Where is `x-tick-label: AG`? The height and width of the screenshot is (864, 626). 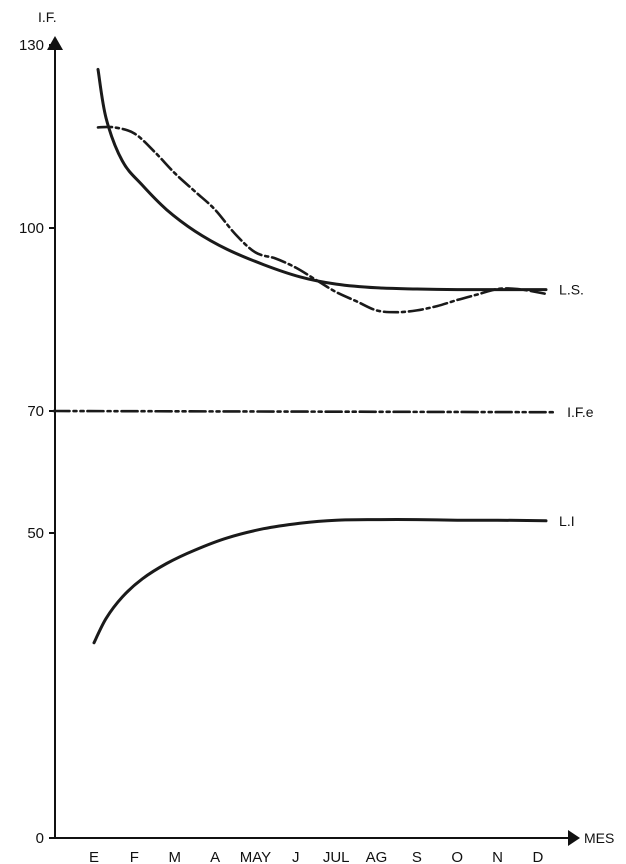
x-tick-label: AG is located at coordinates (377, 856).